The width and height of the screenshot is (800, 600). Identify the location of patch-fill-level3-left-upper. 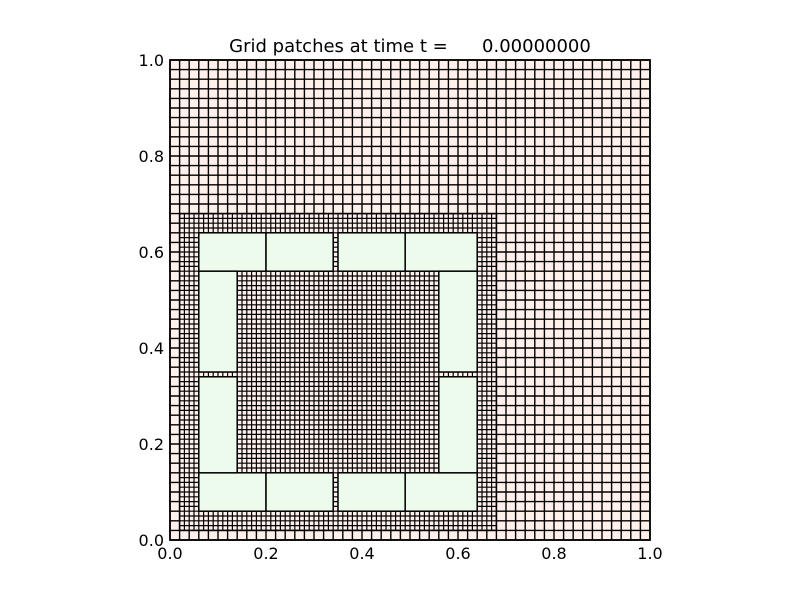
(218, 321).